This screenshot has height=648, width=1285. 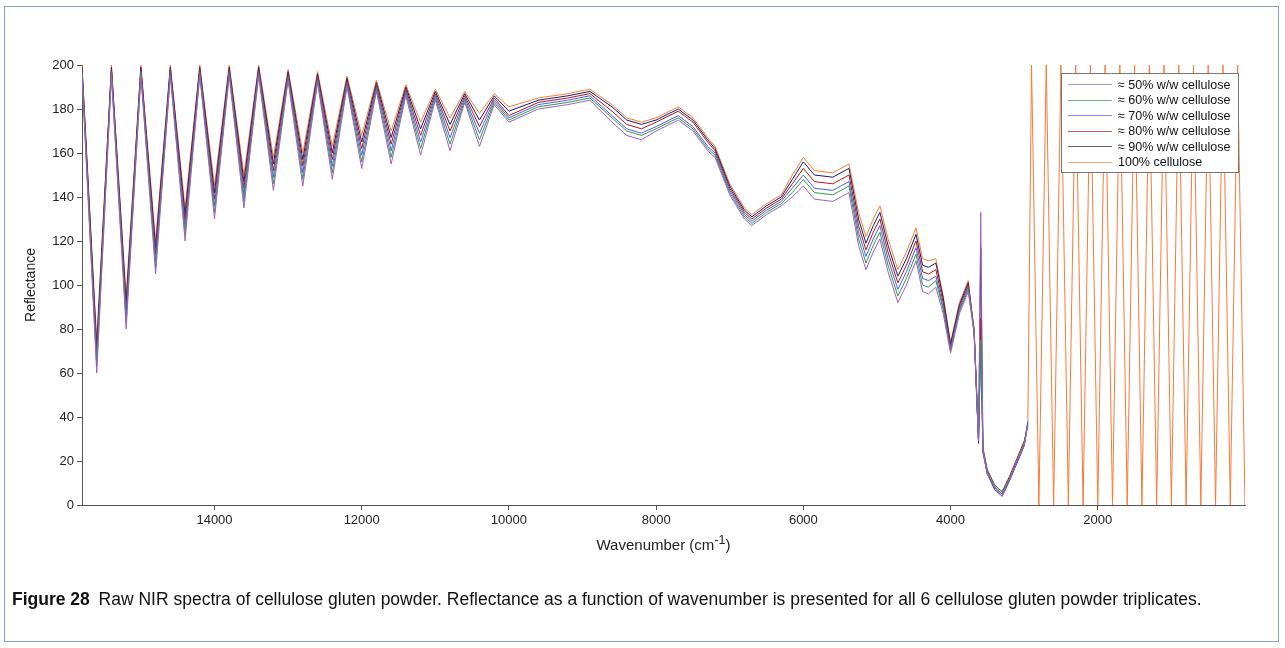 What do you see at coordinates (650, 599) in the screenshot?
I see `text: Raw NIR spectra of cellulose gluten powder. Reflectance as a function of wavenumber is presented for all 6 cellulose gluten powder triplicates.` at bounding box center [650, 599].